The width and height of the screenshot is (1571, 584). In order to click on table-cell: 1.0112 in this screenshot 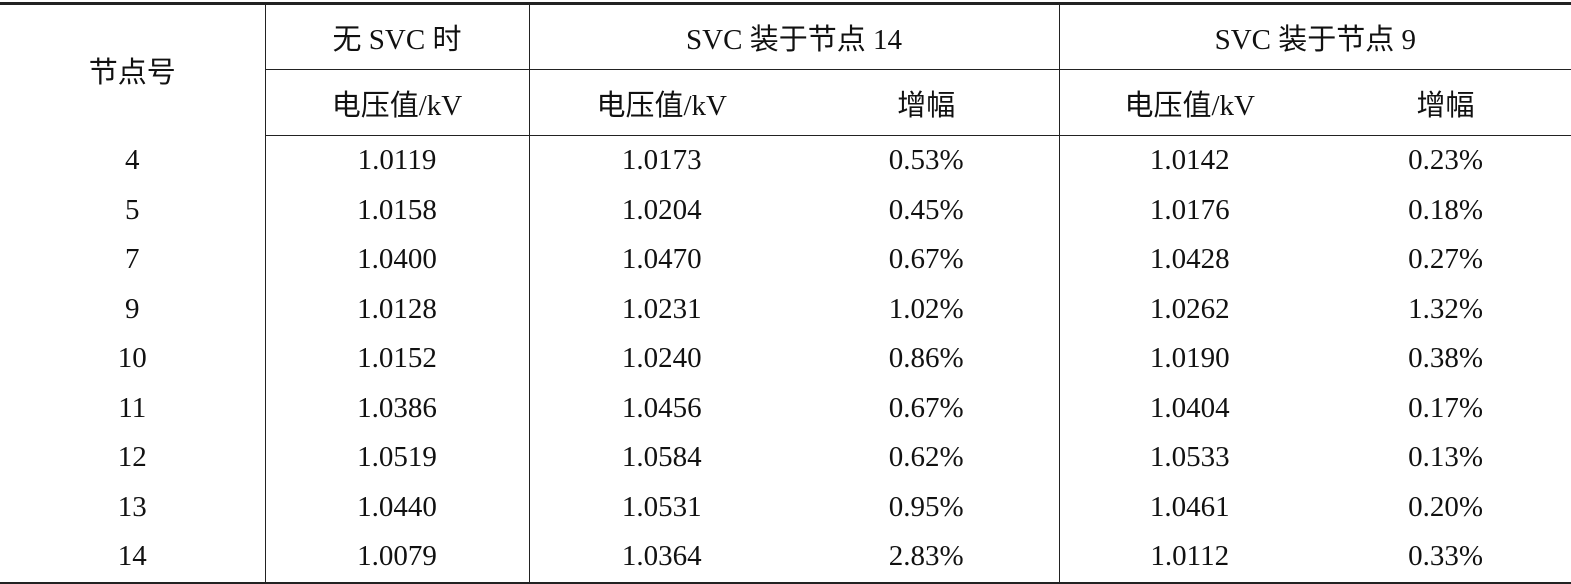, I will do `click(1189, 557)`.